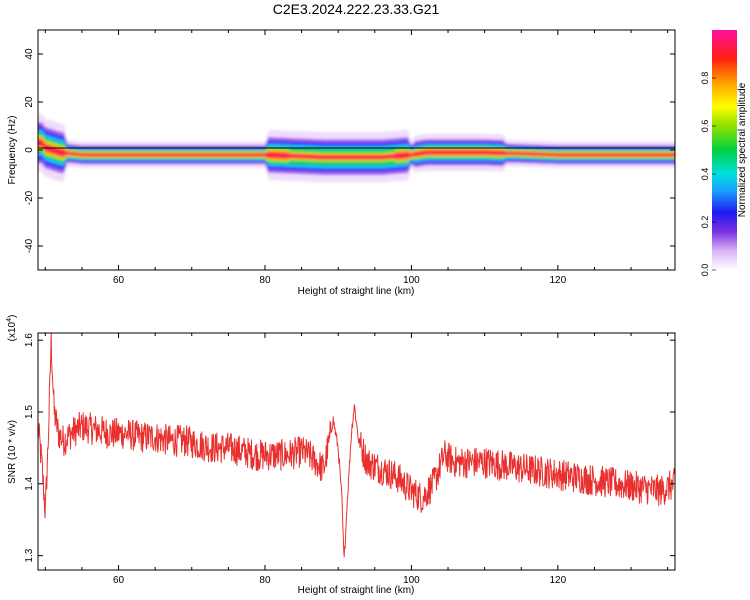 This screenshot has height=600, width=750. I want to click on y-multiplier-label: (x104), so click(12, 328).